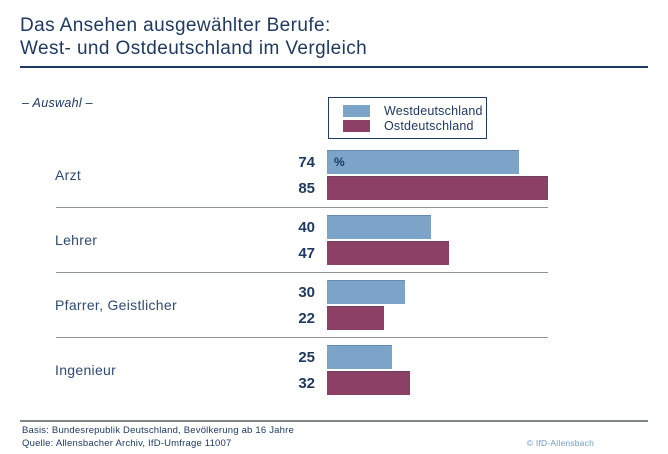  I want to click on legend-item-ost: Ostdeutschland, so click(410, 125).